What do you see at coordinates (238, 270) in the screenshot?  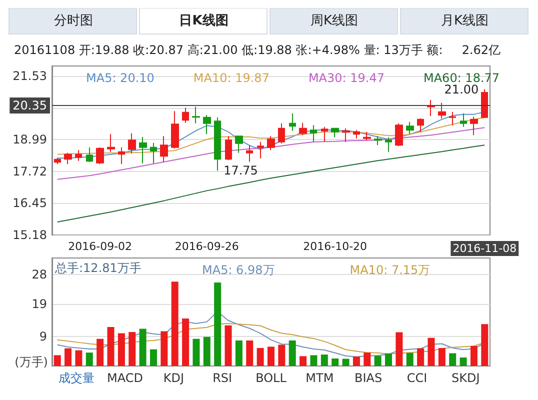 I see `text: MA5: 6.98万` at bounding box center [238, 270].